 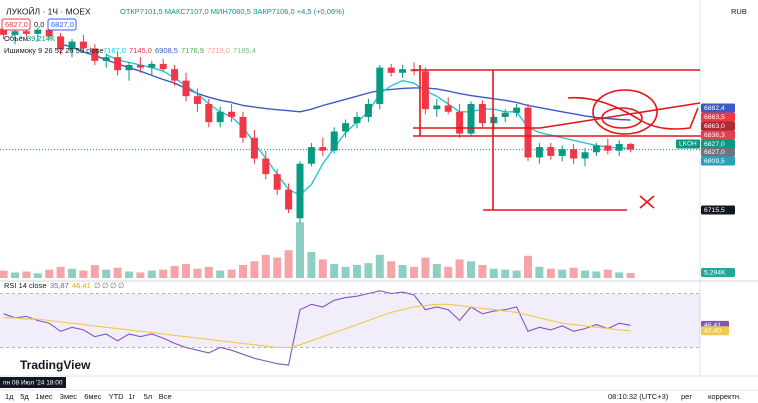 What do you see at coordinates (724, 396) in the screenshot?
I see `adjust: корректн.` at bounding box center [724, 396].